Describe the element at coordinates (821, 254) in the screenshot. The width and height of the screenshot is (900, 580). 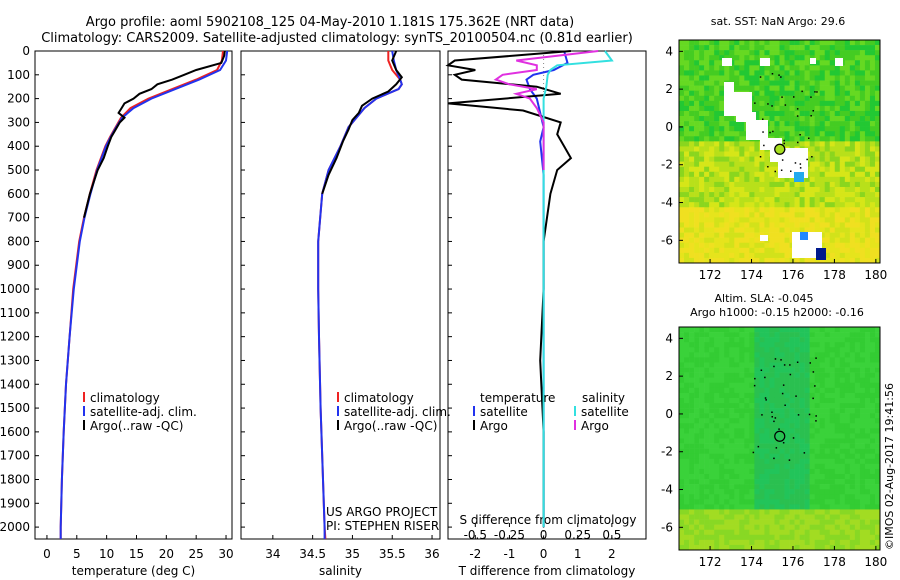
I see `sst-cell-cold` at that location.